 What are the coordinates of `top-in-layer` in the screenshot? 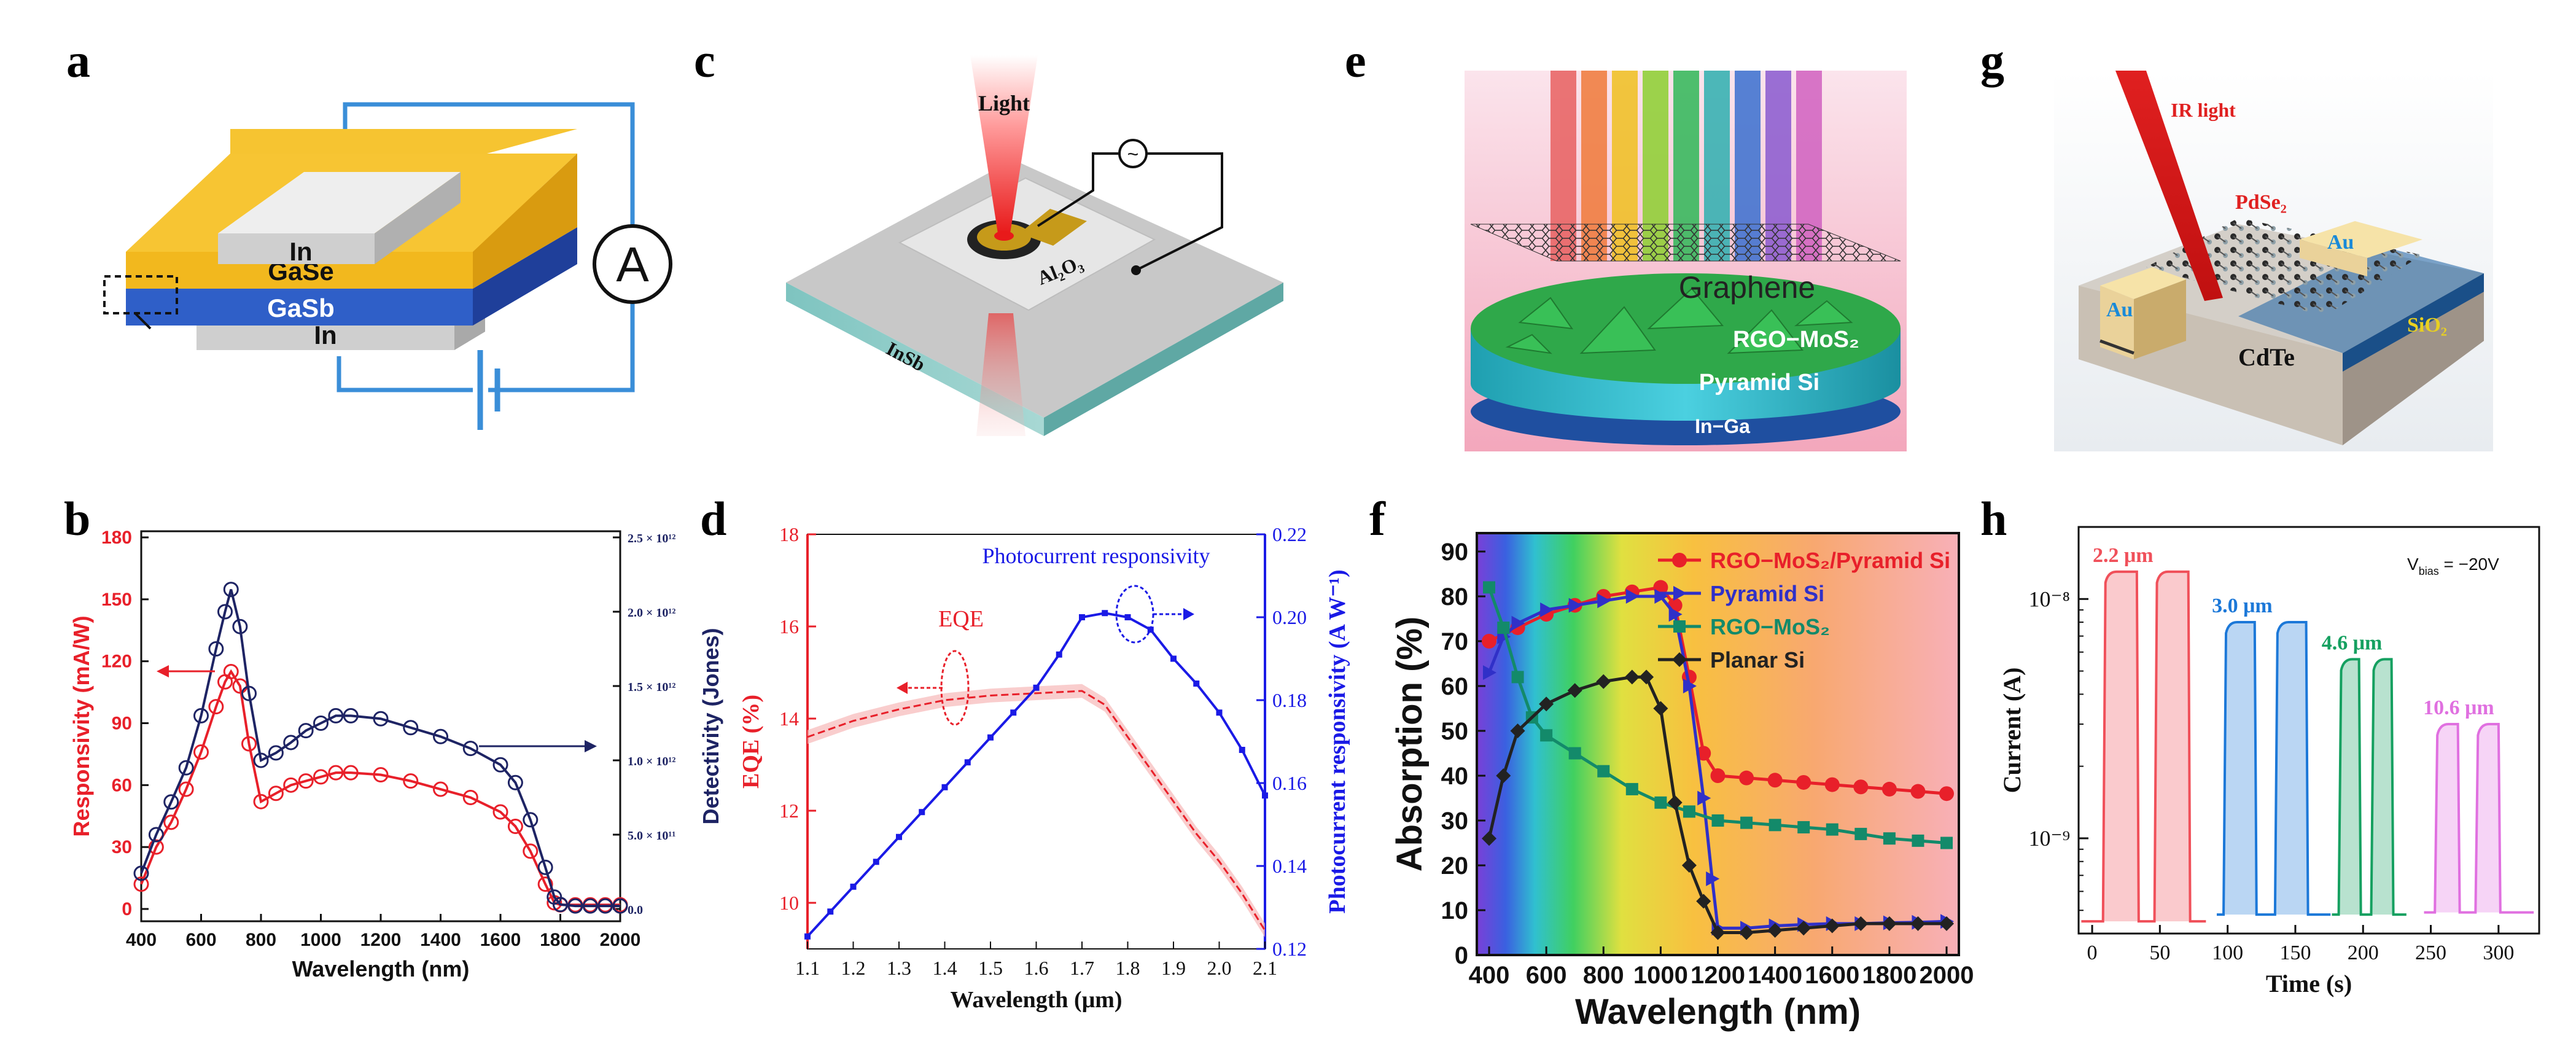 It's located at (296, 248).